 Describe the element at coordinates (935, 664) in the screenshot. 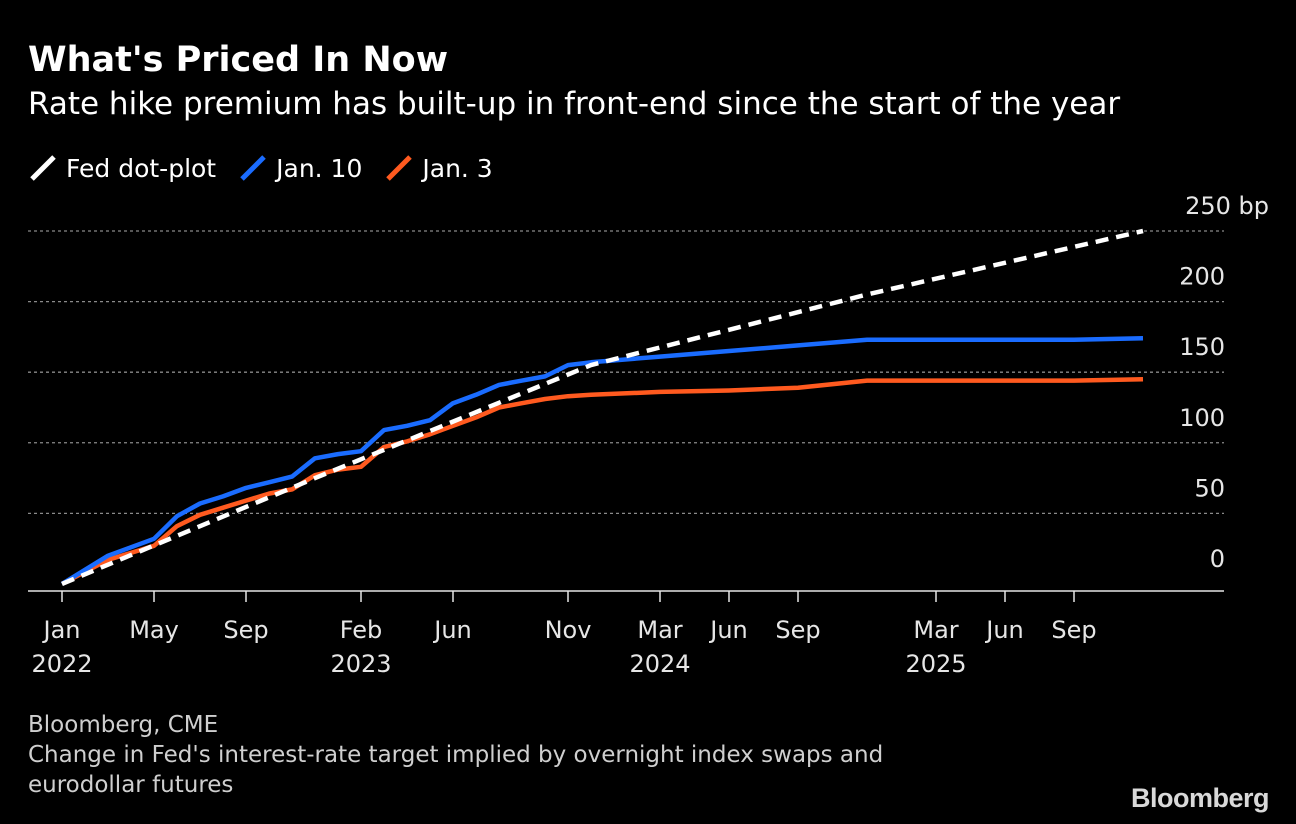

I see `x-tick-year-label: 2025` at that location.